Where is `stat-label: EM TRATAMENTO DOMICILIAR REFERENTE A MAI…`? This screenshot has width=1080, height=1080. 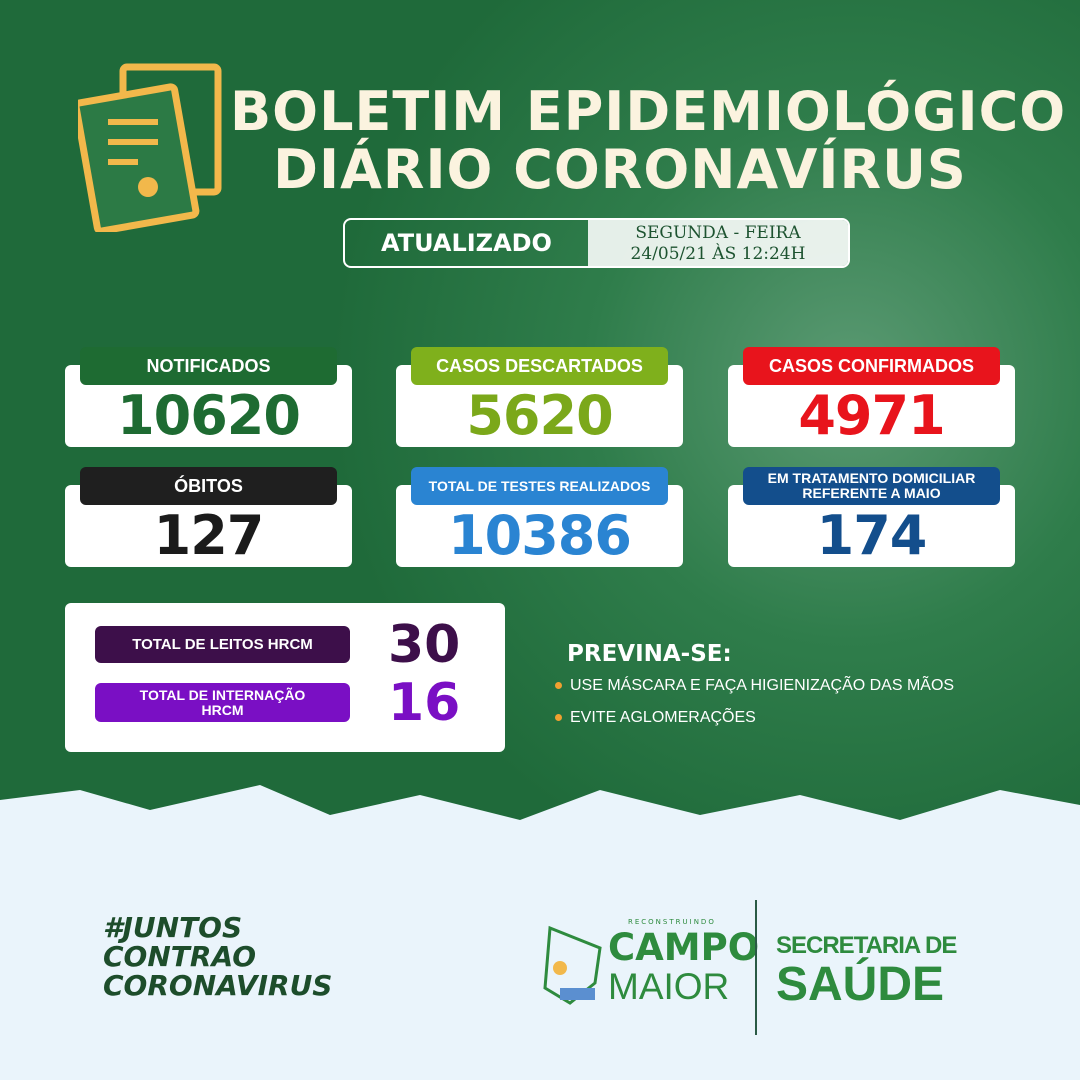 stat-label: EM TRATAMENTO DOMICILIAR REFERENTE A MAI… is located at coordinates (871, 486).